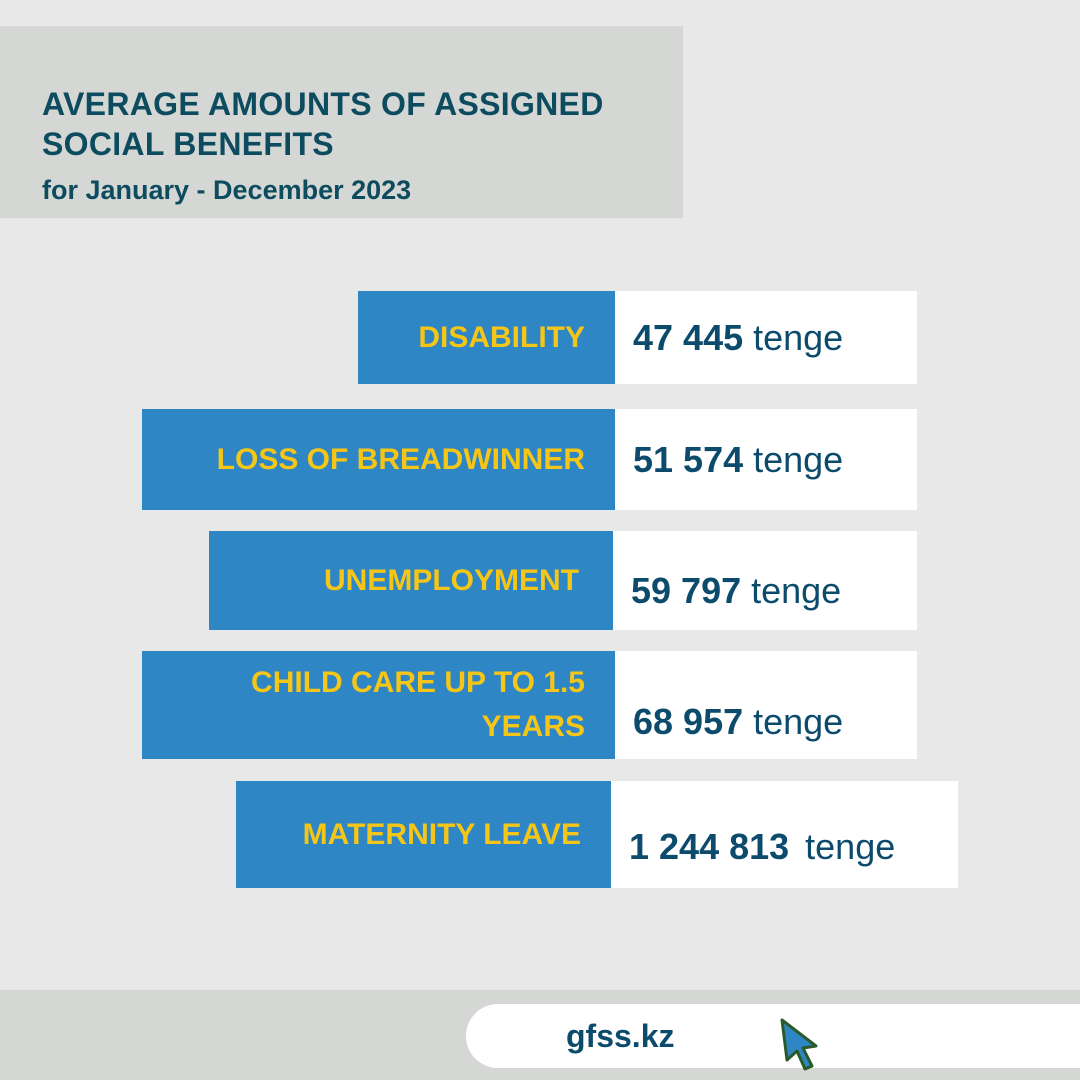 The image size is (1080, 1080). I want to click on benefit-amount: 59 797, so click(686, 590).